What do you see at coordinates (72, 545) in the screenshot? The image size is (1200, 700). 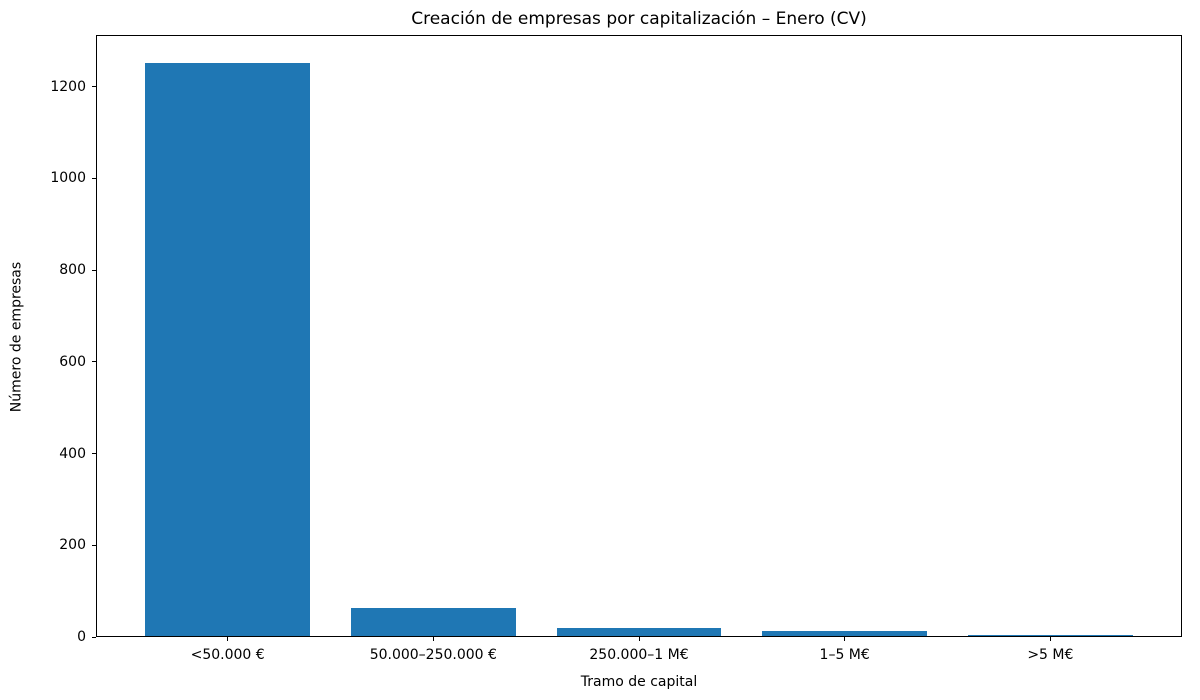 I see `y-tick-label: 200` at bounding box center [72, 545].